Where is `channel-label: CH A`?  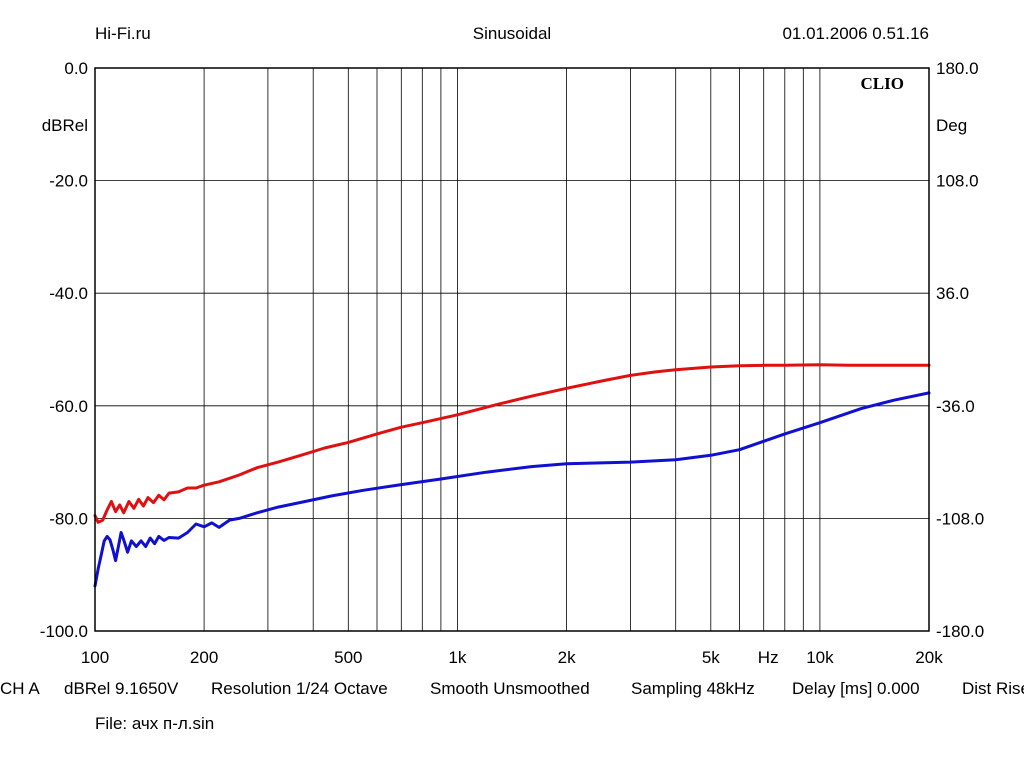 channel-label: CH A is located at coordinates (20, 688).